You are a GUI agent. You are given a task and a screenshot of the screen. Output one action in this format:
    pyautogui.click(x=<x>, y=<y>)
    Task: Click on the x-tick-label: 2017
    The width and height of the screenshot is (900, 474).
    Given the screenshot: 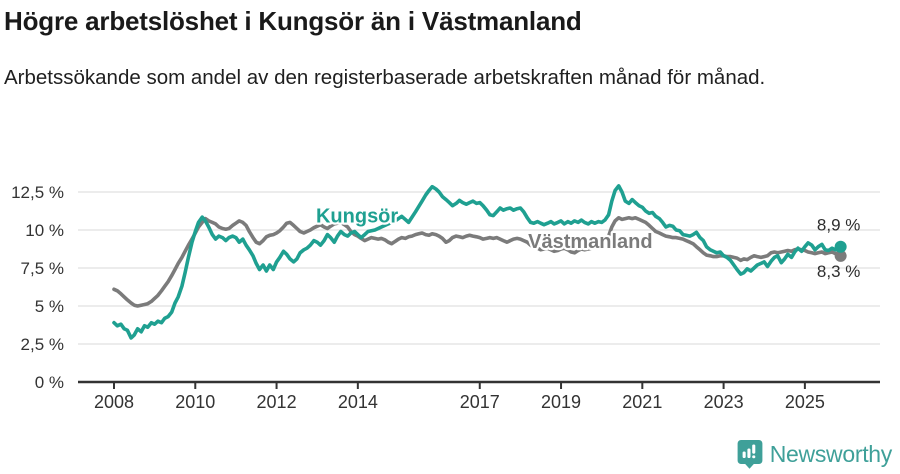 What is the action you would take?
    pyautogui.click(x=480, y=402)
    